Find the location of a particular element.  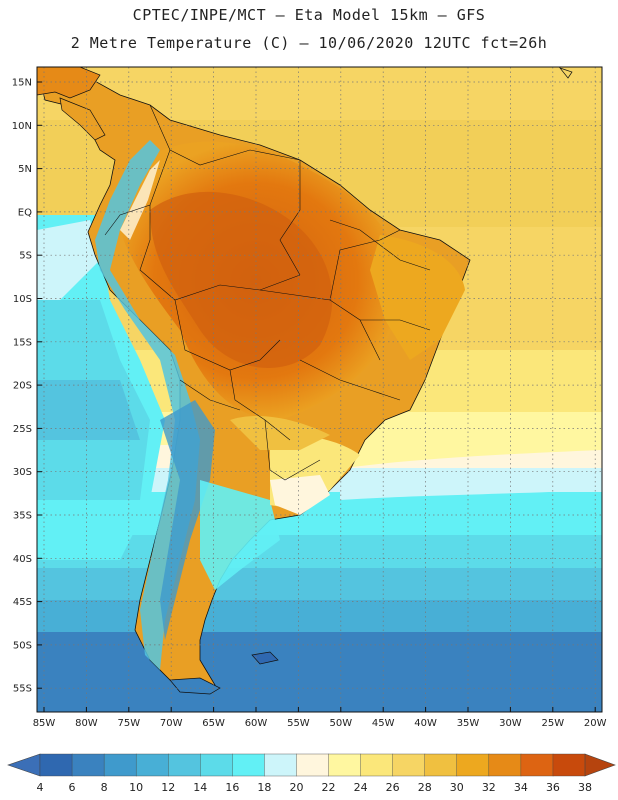

colorbar-tick-label: 28 is located at coordinates (425, 787).